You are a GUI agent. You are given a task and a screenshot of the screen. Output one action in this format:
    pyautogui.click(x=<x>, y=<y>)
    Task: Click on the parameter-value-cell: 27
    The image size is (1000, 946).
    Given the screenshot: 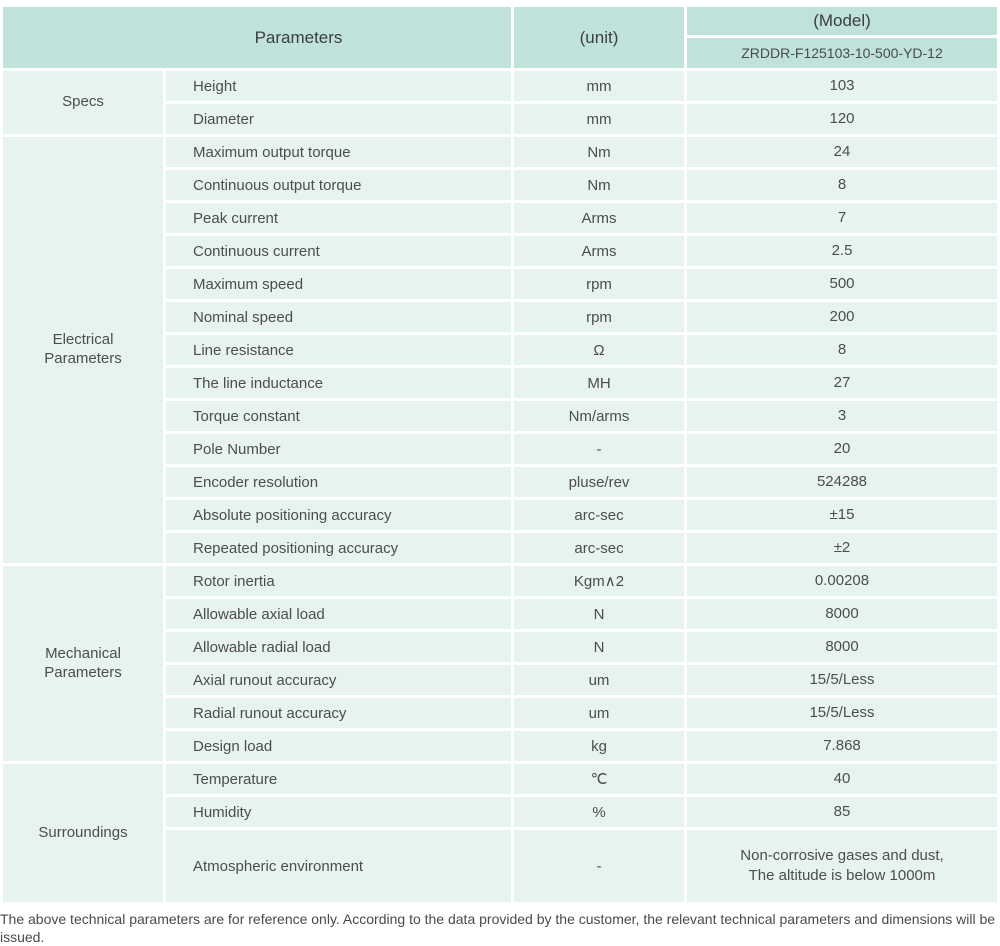 What is the action you would take?
    pyautogui.click(x=842, y=383)
    